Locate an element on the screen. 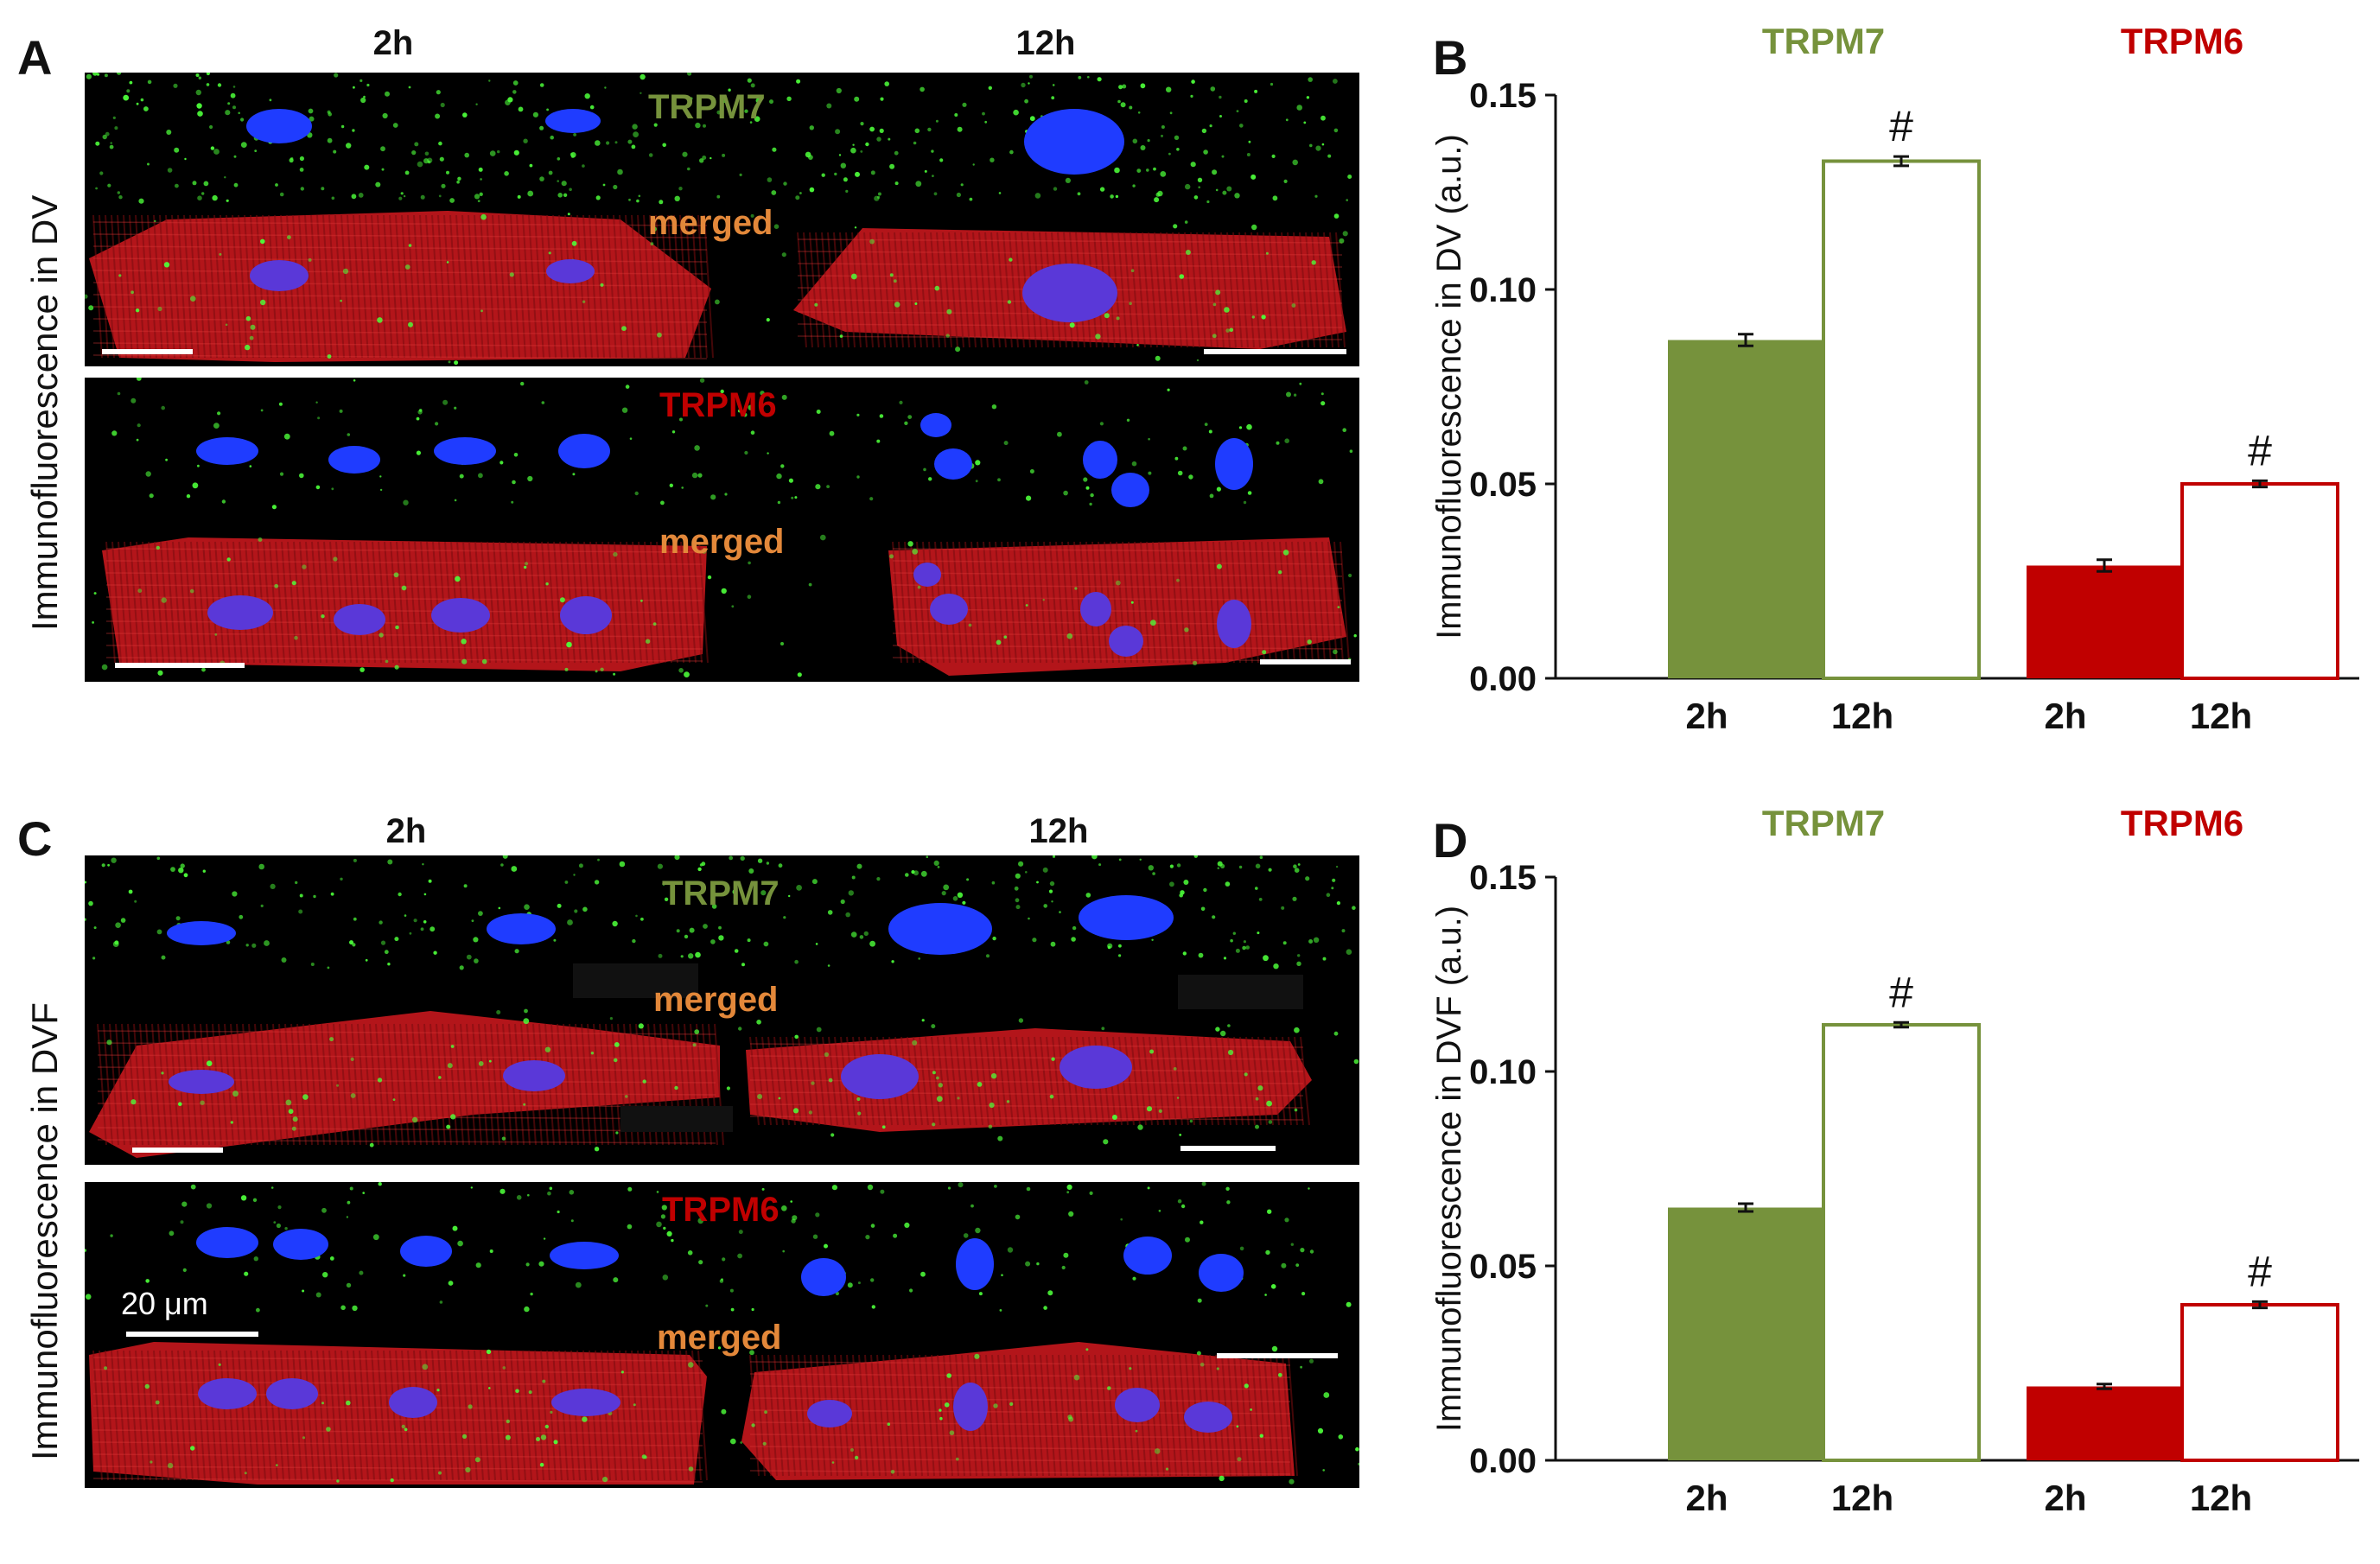 Image resolution: width=2380 pixels, height=1564 pixels. micrograph-c-trpm7: TRPM7 merged is located at coordinates (722, 1010).